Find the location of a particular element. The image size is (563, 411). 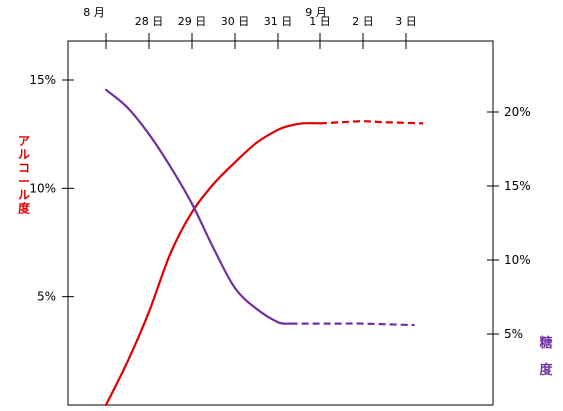

y-left-axis-title: アルコール度 is located at coordinates (24, 175).